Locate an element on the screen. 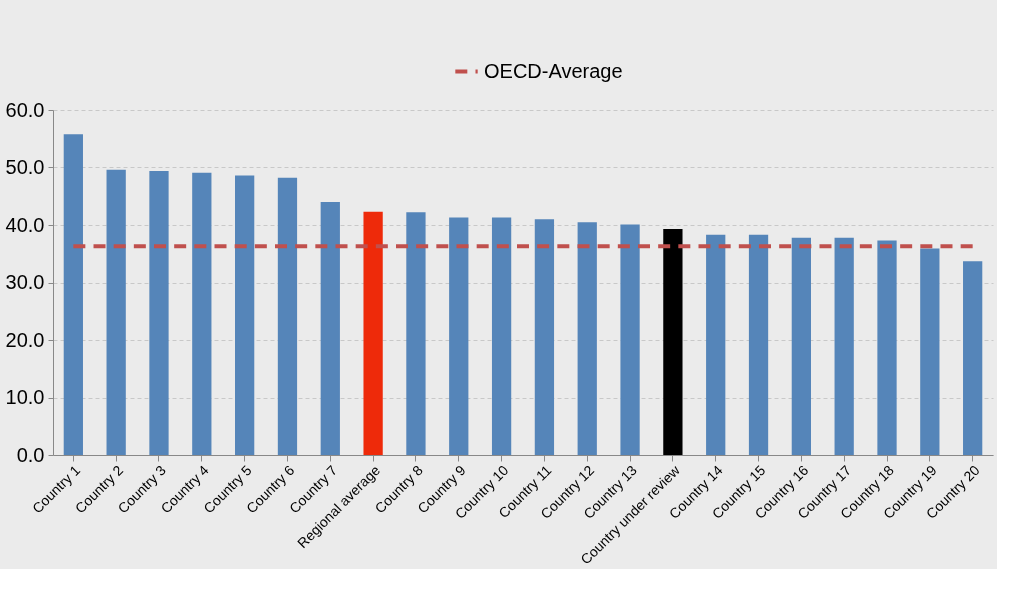 The image size is (1024, 589). y-tick-label: 60.0 is located at coordinates (25, 109).